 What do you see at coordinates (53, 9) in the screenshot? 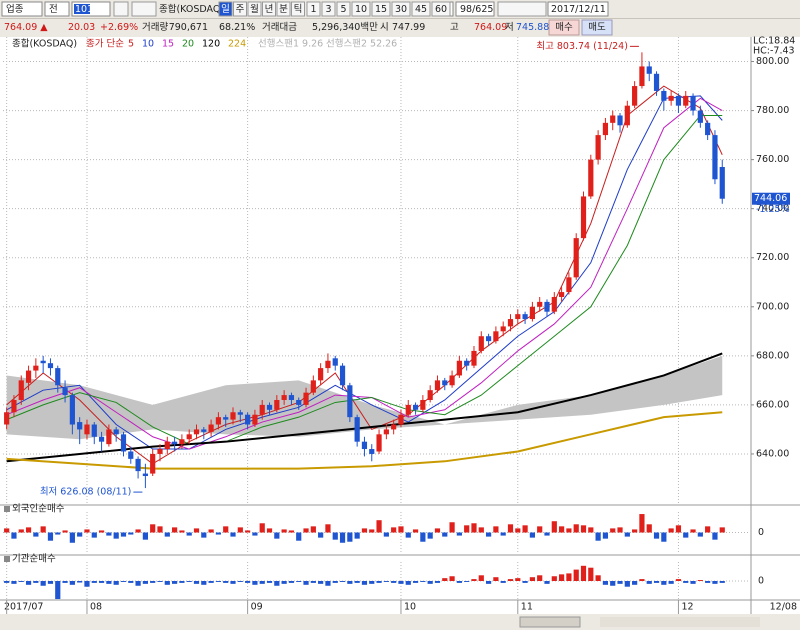
I see `range: 전` at bounding box center [53, 9].